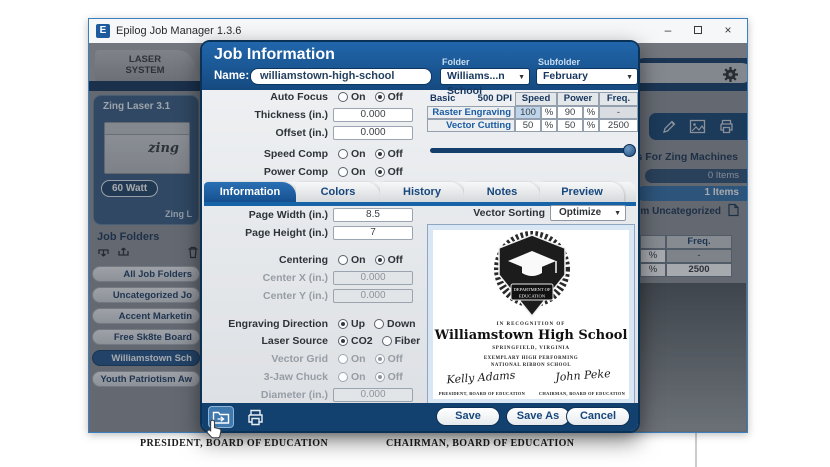 The width and height of the screenshot is (830, 467). I want to click on signature-right-title: CHAIRMAN, BOARD OF EDUCATION, so click(582, 393).